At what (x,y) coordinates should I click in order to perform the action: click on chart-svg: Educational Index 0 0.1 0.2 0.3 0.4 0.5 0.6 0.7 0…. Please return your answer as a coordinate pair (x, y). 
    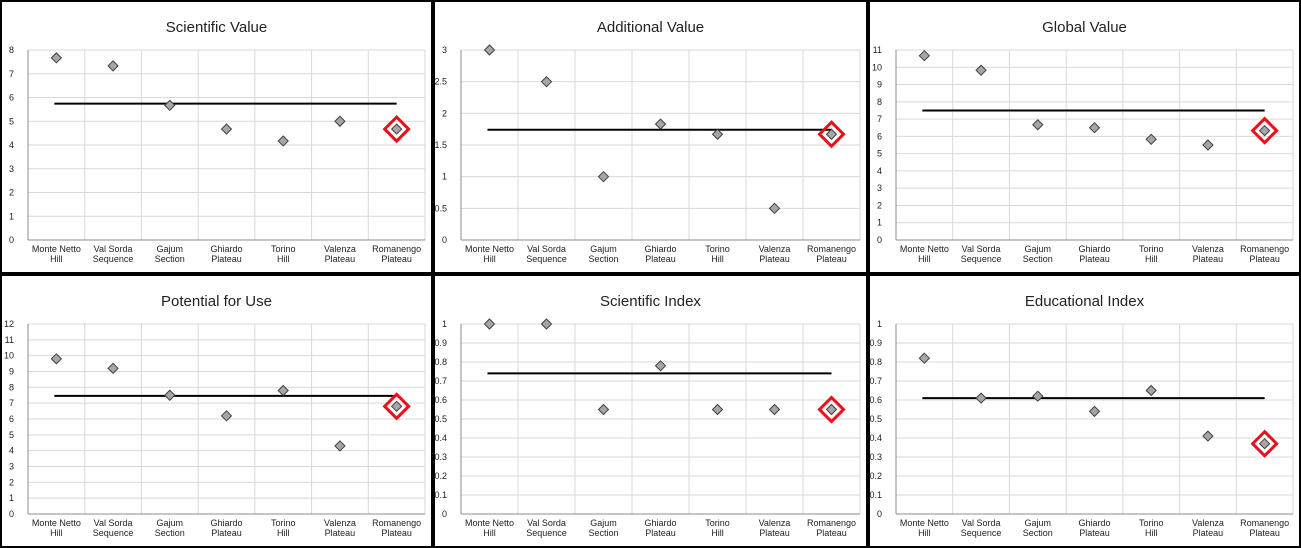
    Looking at the image, I should click on (1082, 415).